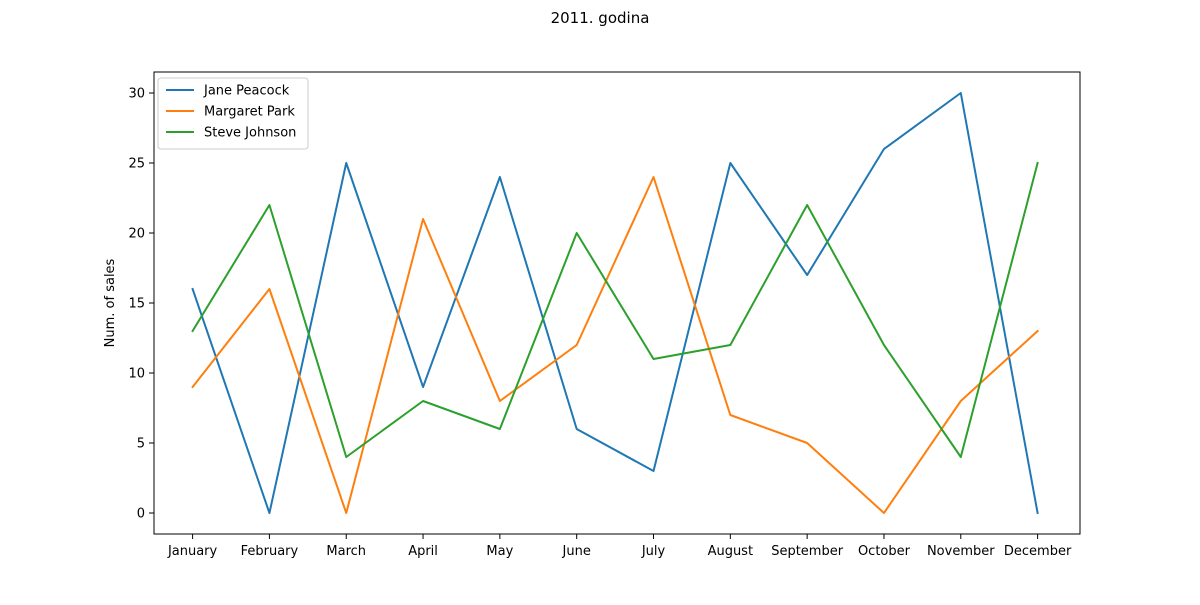  I want to click on x-tick-label: November, so click(961, 551).